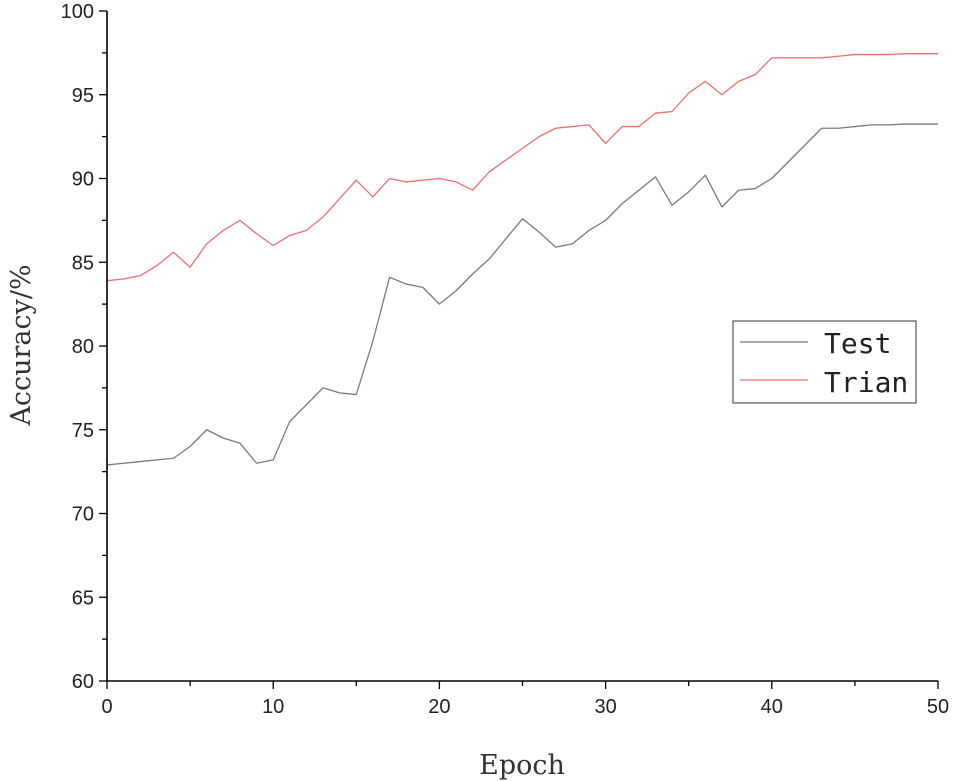  What do you see at coordinates (522, 765) in the screenshot?
I see `x-axis-title: Epoch` at bounding box center [522, 765].